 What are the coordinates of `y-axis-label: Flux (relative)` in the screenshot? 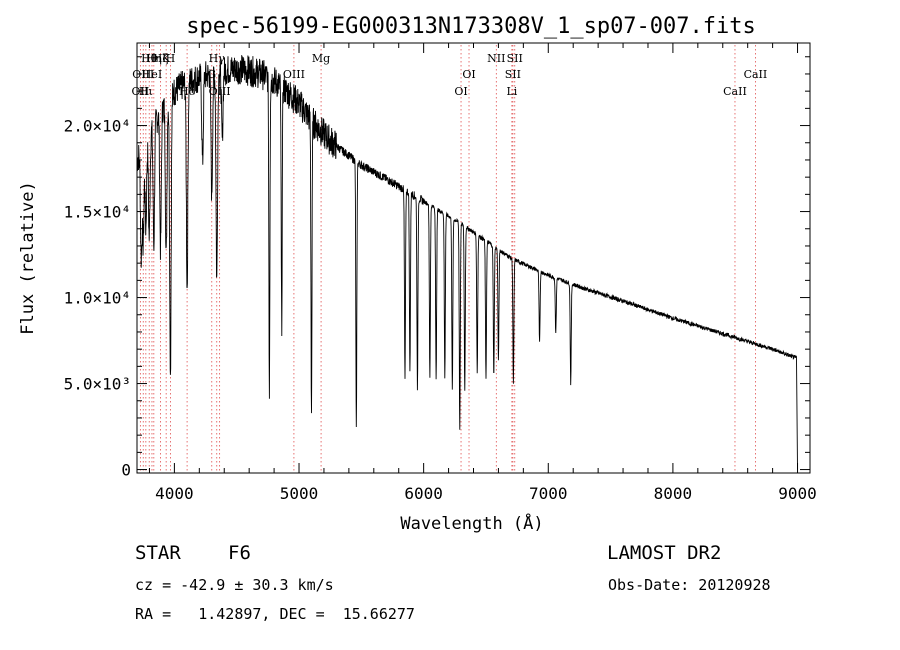 It's located at (28, 258).